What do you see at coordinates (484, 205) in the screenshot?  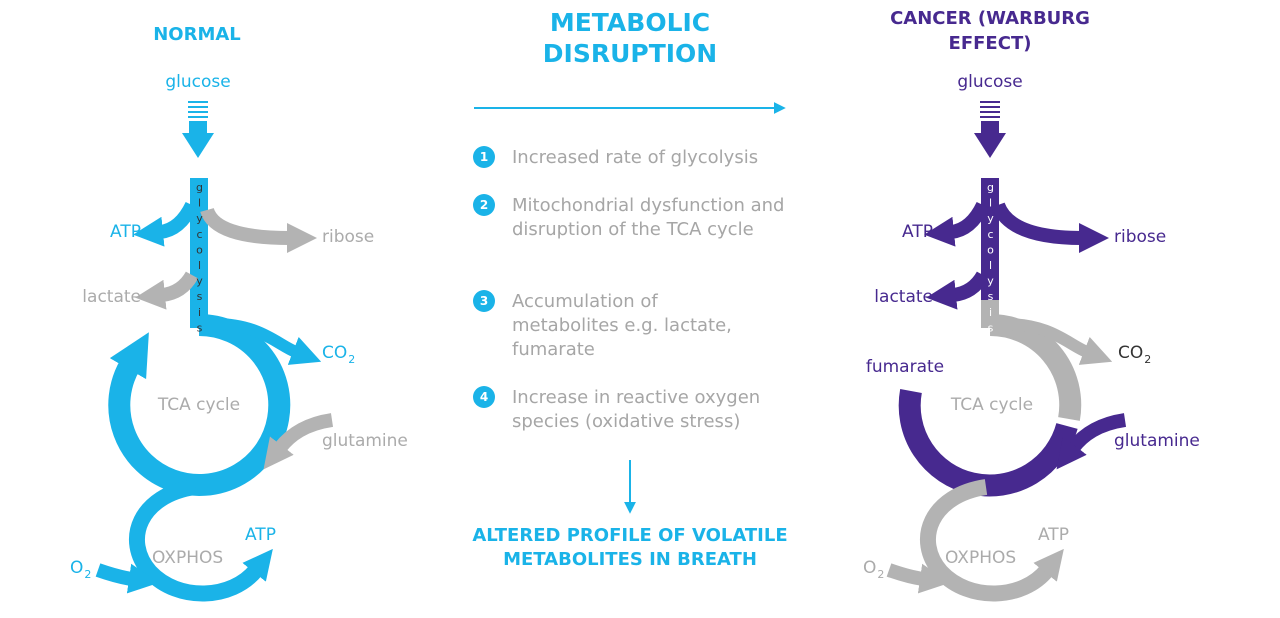 I see `step-number: 2` at bounding box center [484, 205].